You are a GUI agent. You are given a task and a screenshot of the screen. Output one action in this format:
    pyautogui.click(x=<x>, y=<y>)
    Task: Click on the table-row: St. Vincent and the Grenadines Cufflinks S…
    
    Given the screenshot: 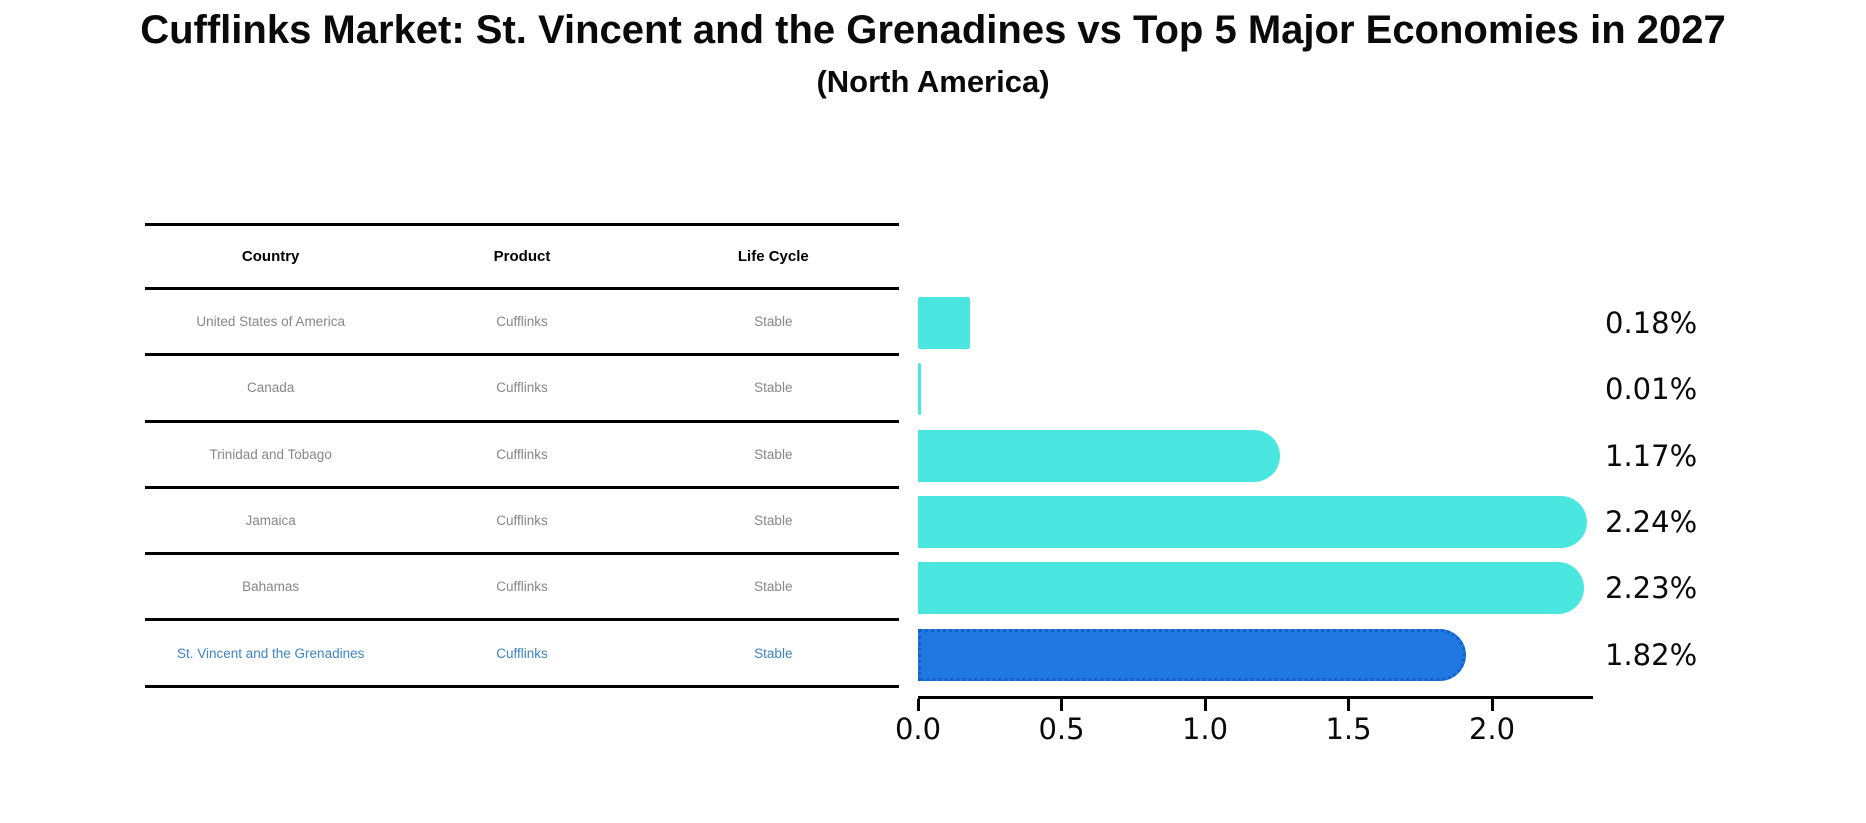 What is the action you would take?
    pyautogui.click(x=522, y=654)
    